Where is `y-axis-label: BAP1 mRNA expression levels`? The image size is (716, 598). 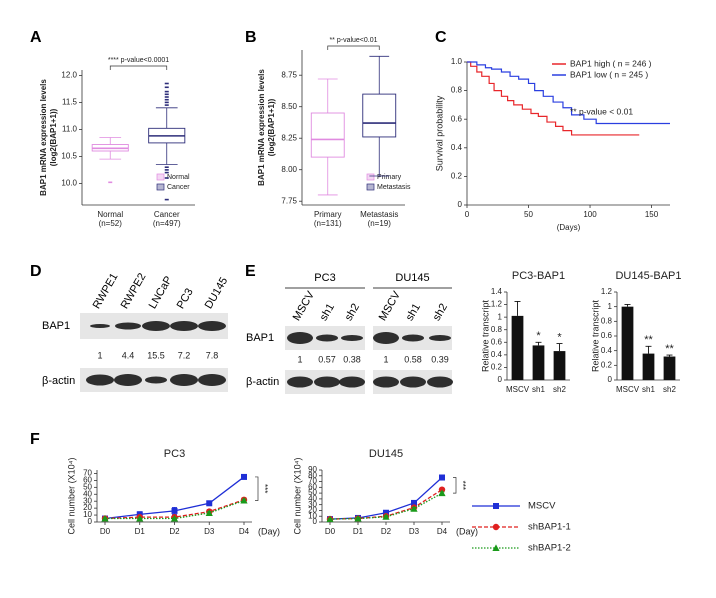
y-axis-label: BAP1 mRNA expression levels is located at coordinates (43, 137).